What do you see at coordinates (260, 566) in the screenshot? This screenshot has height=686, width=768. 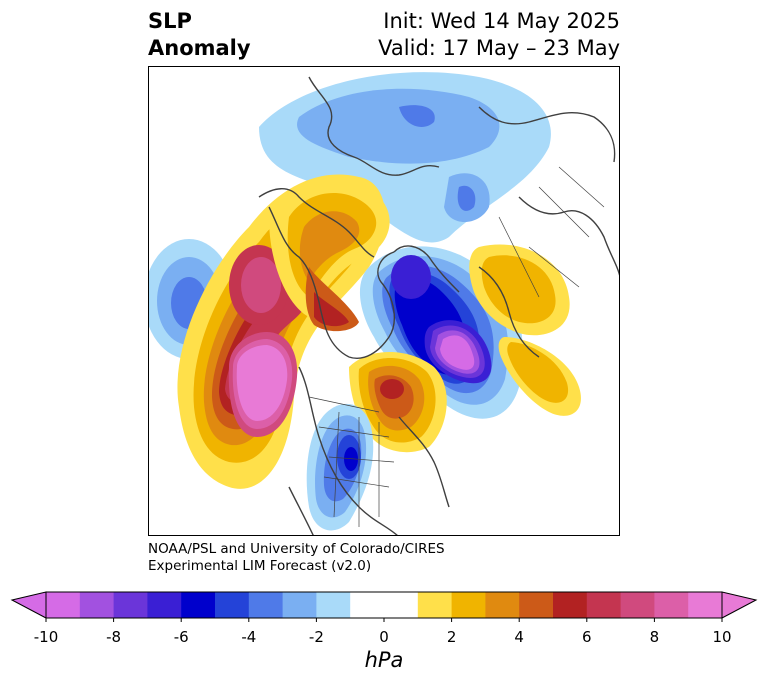 I see `credit-line-2: Experimental LIM Forecast (v2.0)` at bounding box center [260, 566].